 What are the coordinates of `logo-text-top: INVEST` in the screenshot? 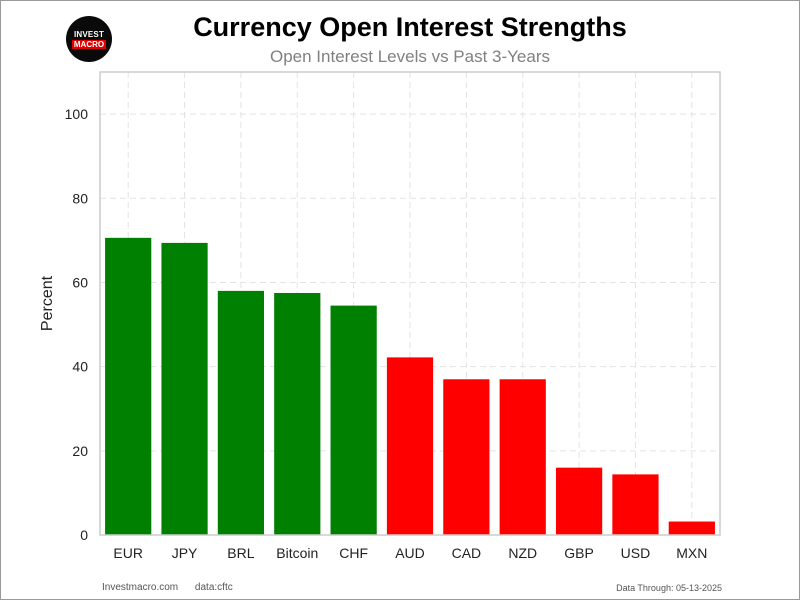 It's located at (89, 34).